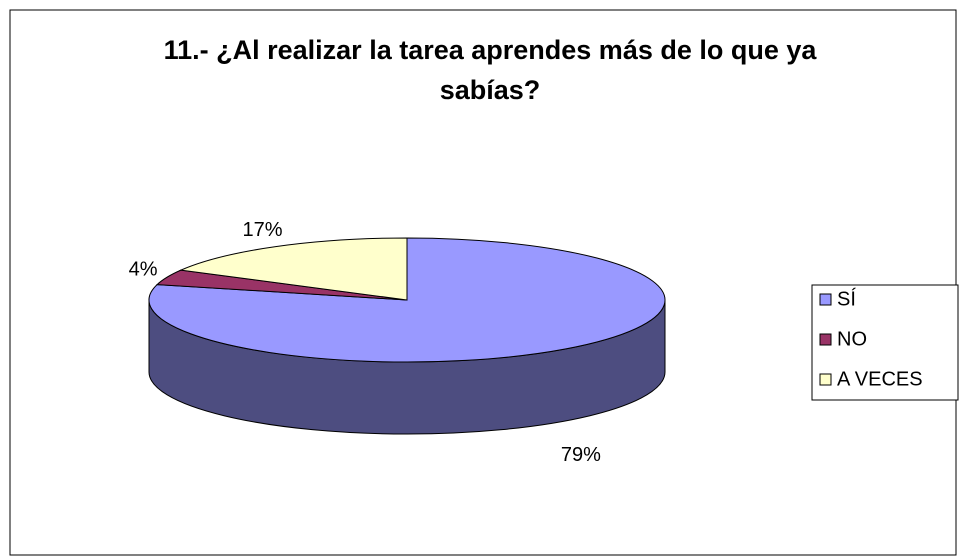 The width and height of the screenshot is (960, 556). Describe the element at coordinates (885, 342) in the screenshot. I see `legend-box` at that location.